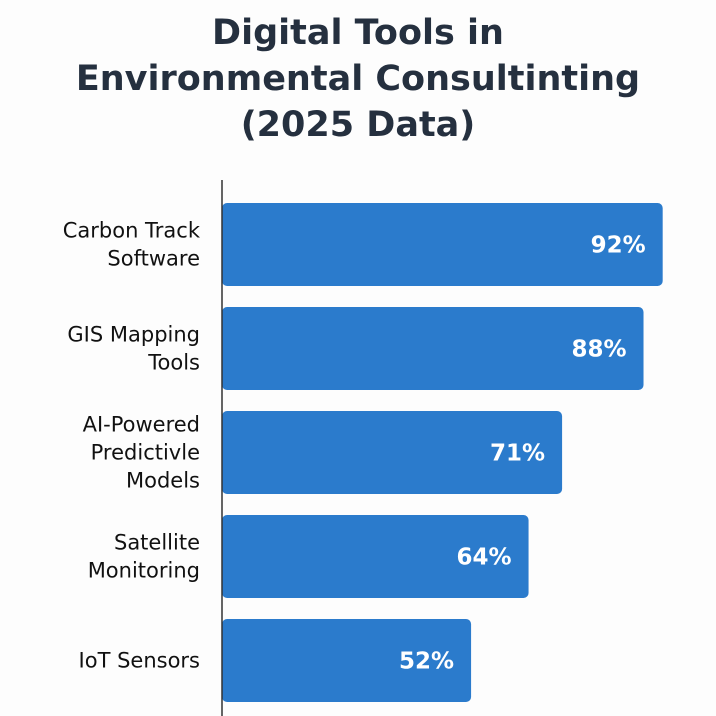  I want to click on category-label: Predictivle, so click(145, 453).